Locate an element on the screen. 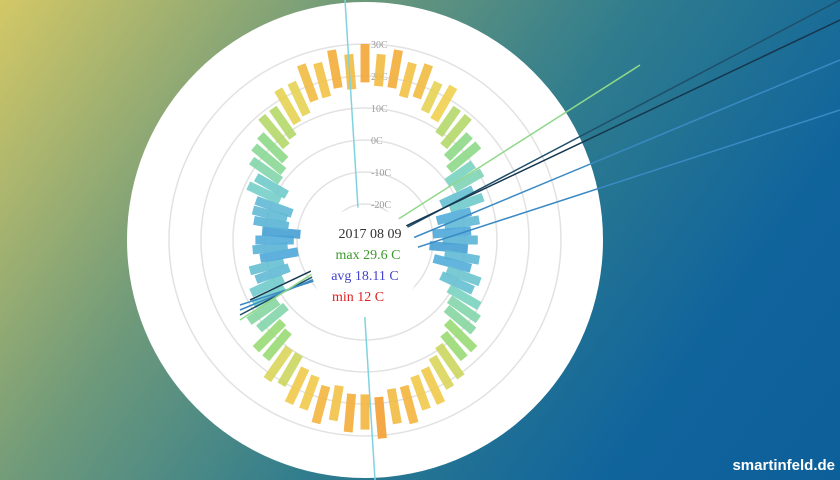 The height and width of the screenshot is (480, 840). y-tick-label: -20C is located at coordinates (381, 205).